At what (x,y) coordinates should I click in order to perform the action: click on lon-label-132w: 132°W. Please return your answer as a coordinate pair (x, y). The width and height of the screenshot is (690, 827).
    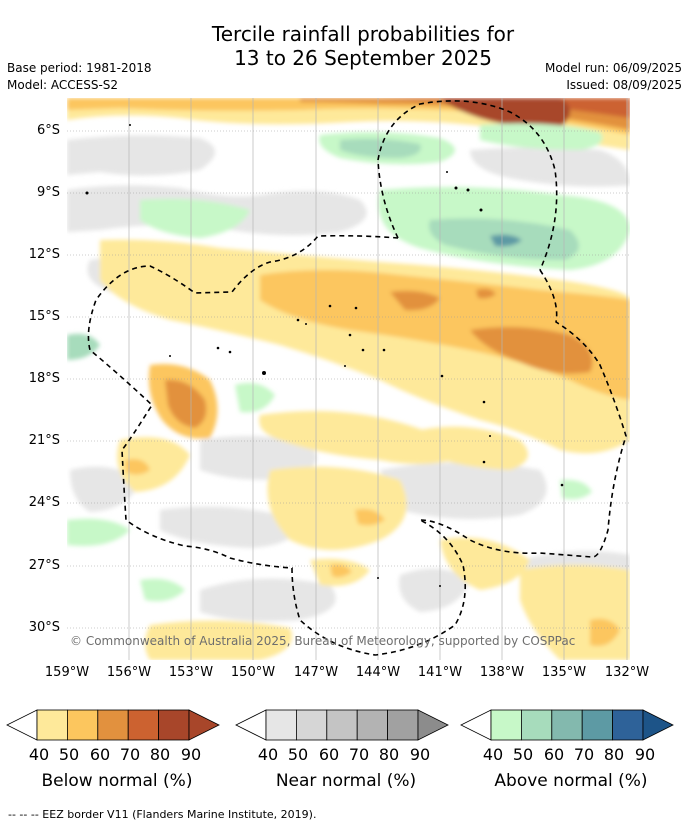
    Looking at the image, I should click on (627, 672).